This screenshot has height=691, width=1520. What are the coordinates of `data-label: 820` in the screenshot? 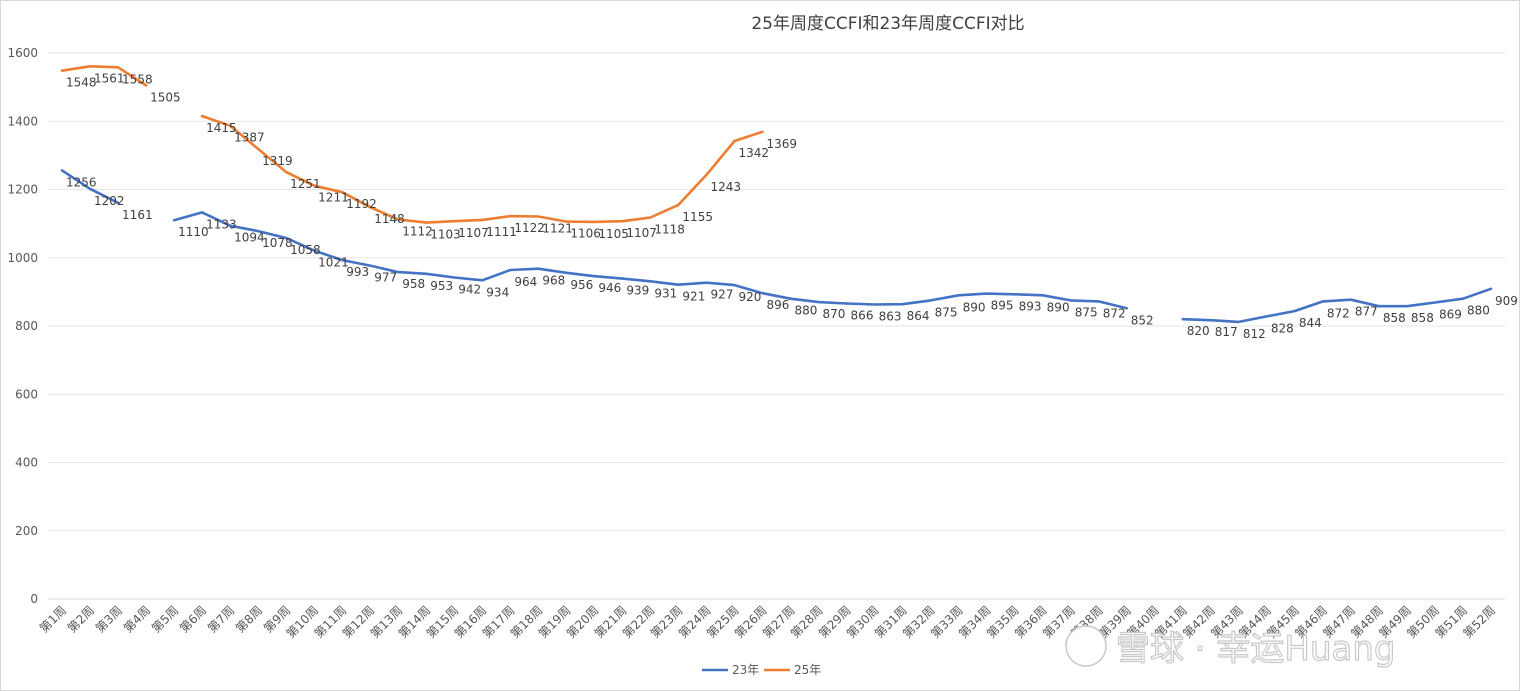 It's located at (1198, 331).